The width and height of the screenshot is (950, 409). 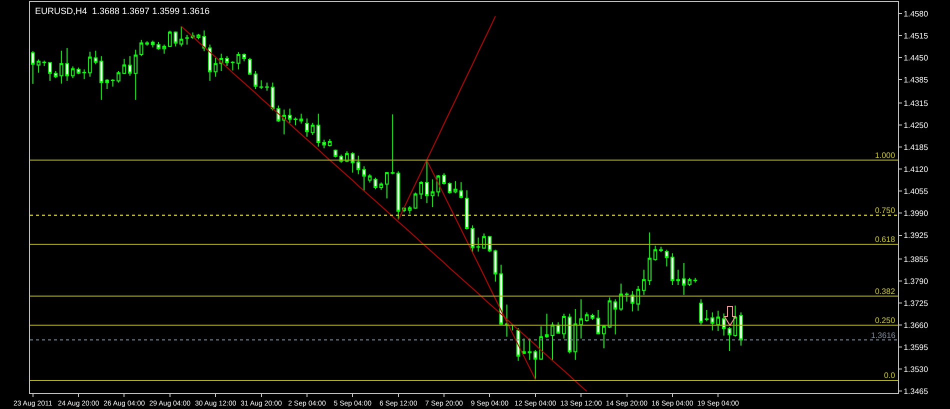 I want to click on y-tick-label: 1.3925, so click(x=916, y=235).